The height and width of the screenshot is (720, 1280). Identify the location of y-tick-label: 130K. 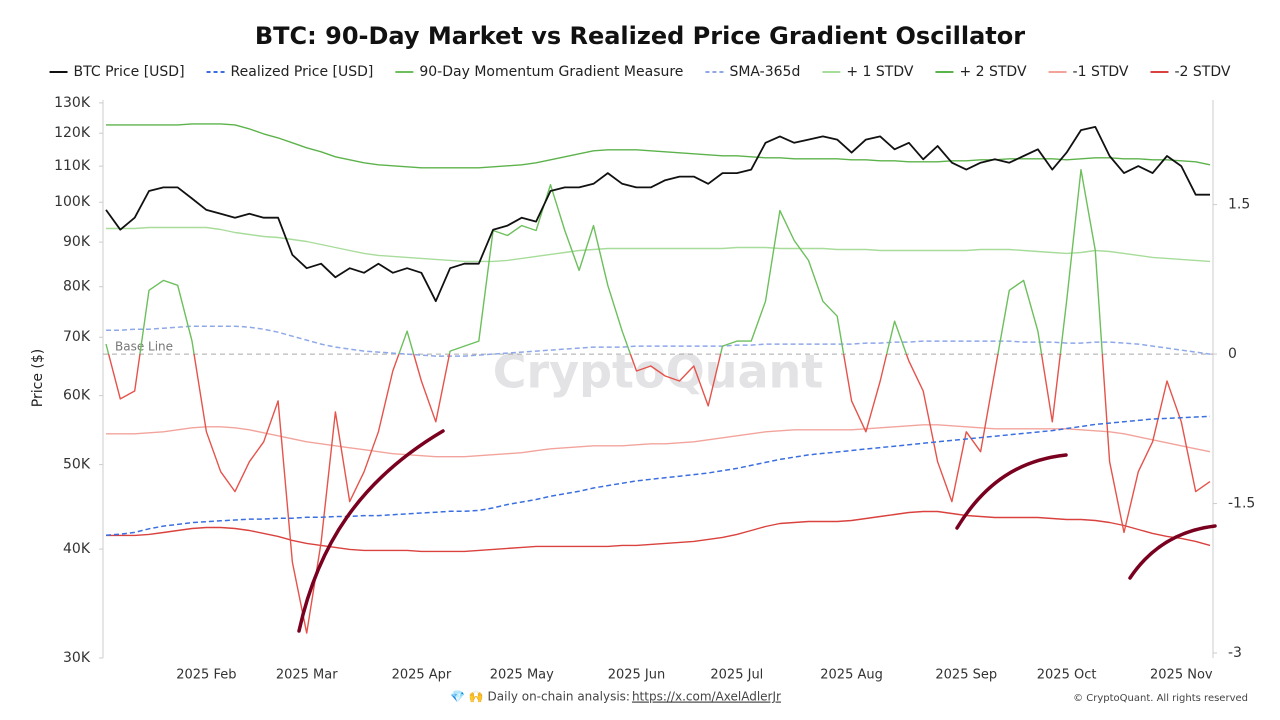
(72, 103).